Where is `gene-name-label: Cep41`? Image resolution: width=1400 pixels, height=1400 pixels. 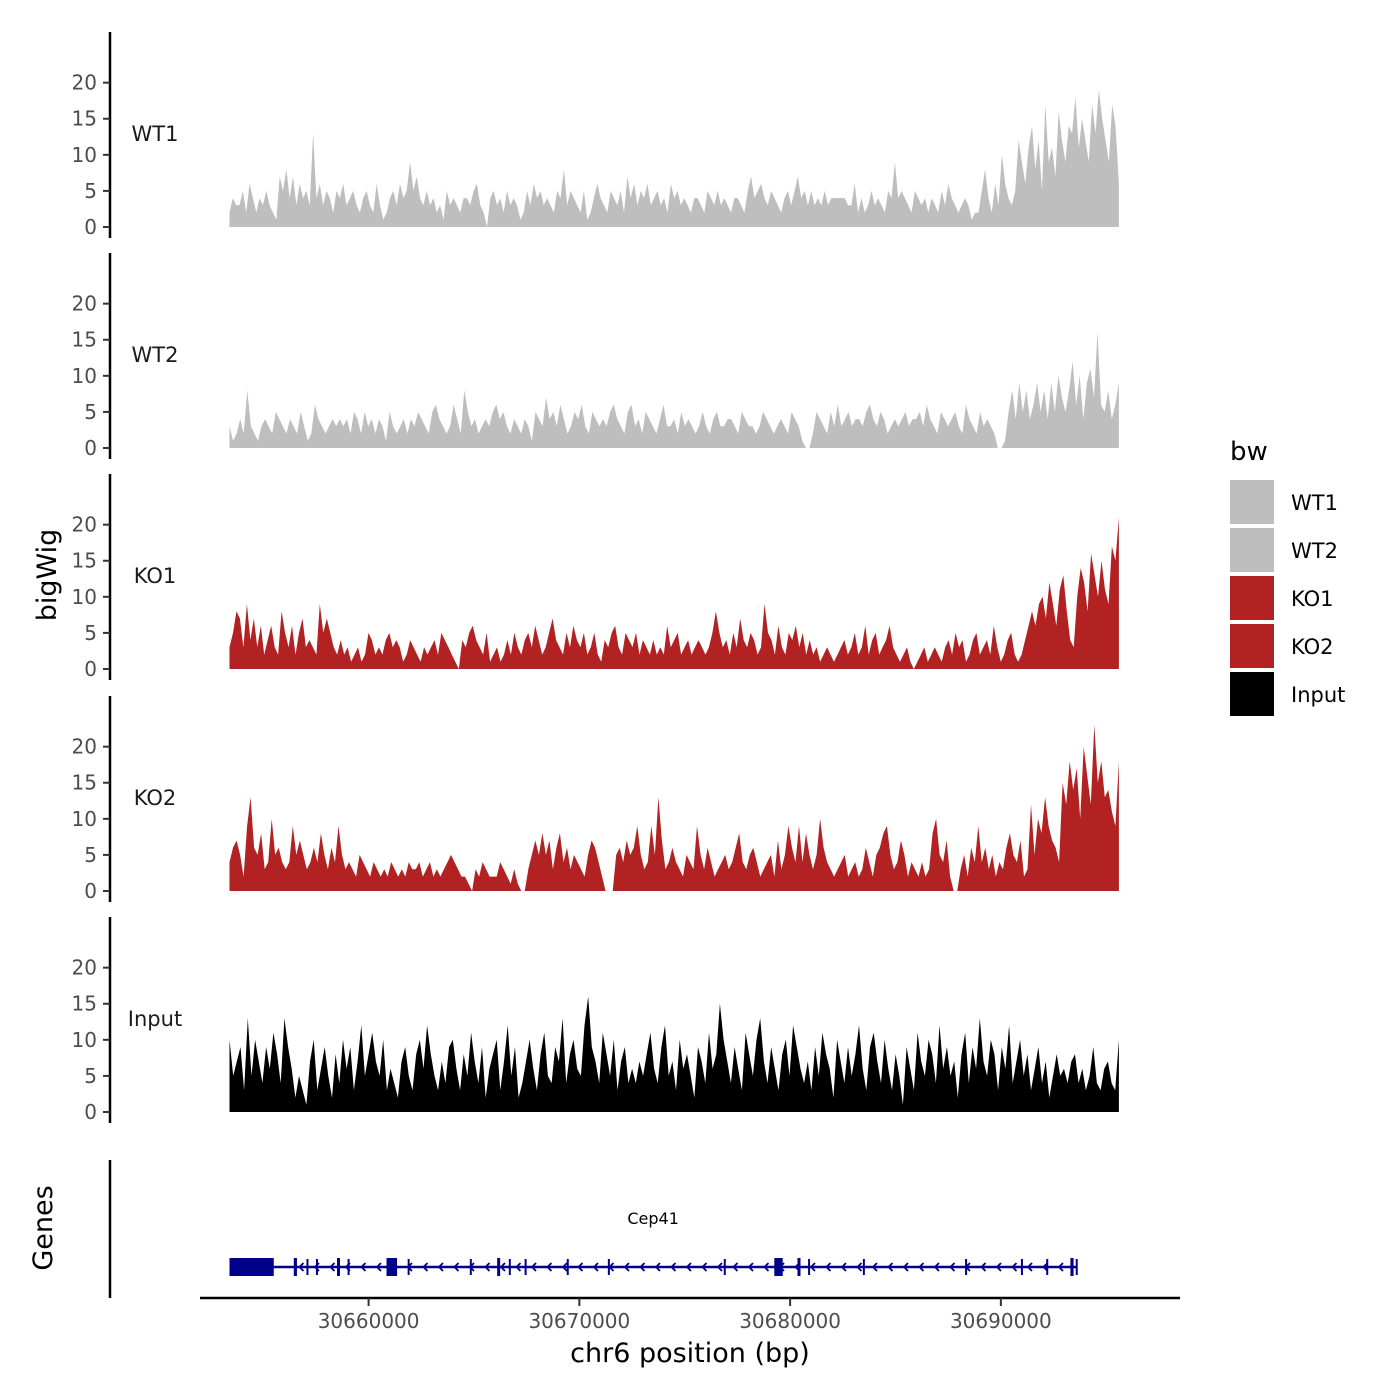 gene-name-label: Cep41 is located at coordinates (653, 1218).